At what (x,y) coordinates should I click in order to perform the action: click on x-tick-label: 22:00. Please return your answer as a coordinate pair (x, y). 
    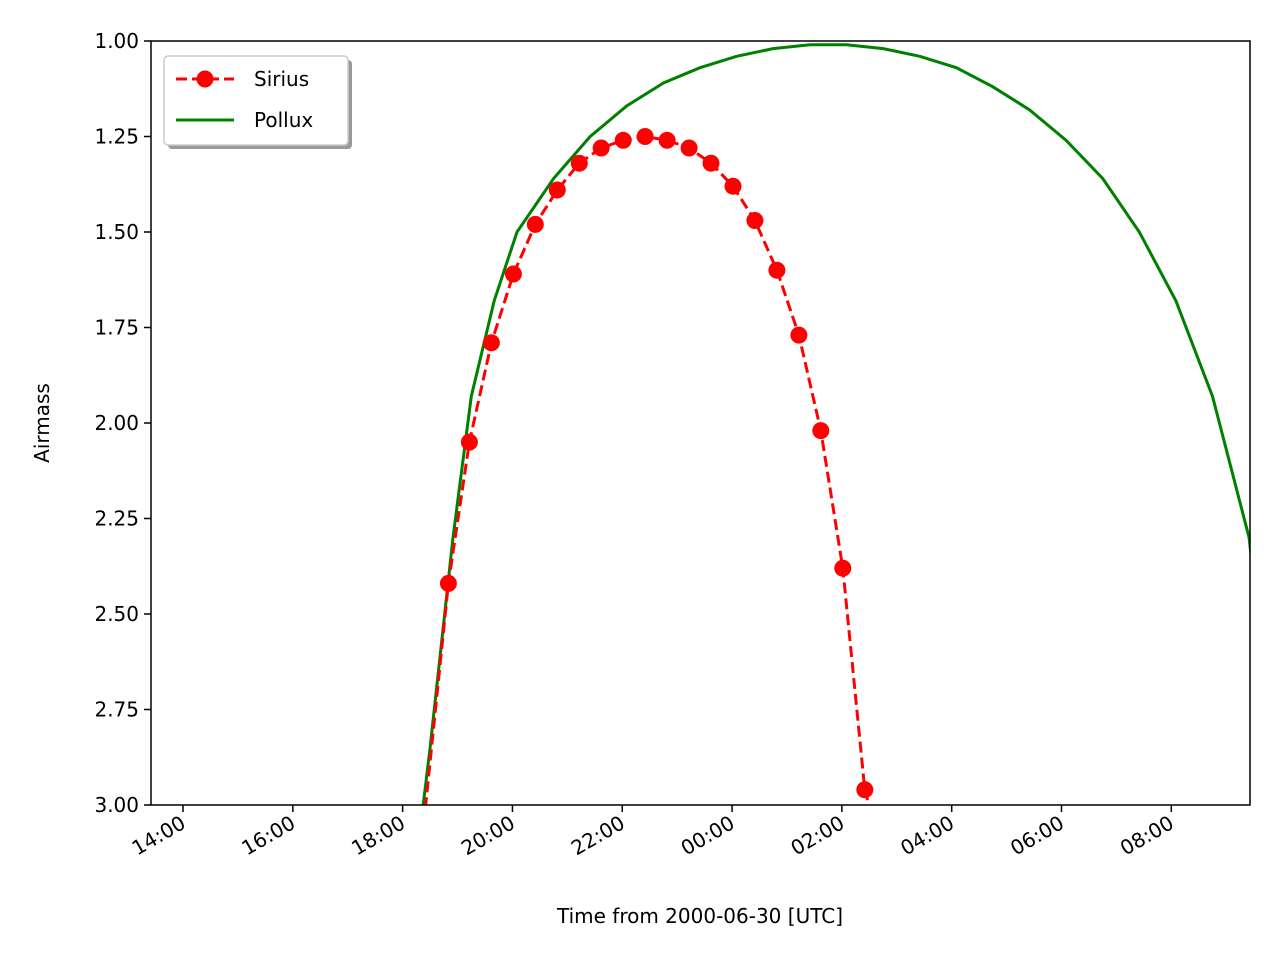
    Looking at the image, I should click on (598, 836).